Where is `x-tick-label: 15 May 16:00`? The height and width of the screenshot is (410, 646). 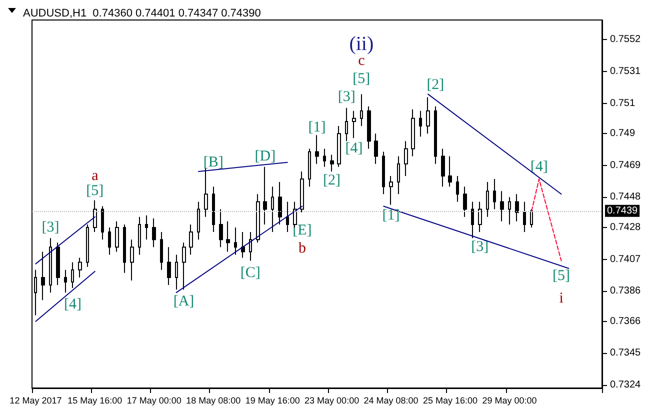
x-tick-label: 15 May 16:00 is located at coordinates (95, 401).